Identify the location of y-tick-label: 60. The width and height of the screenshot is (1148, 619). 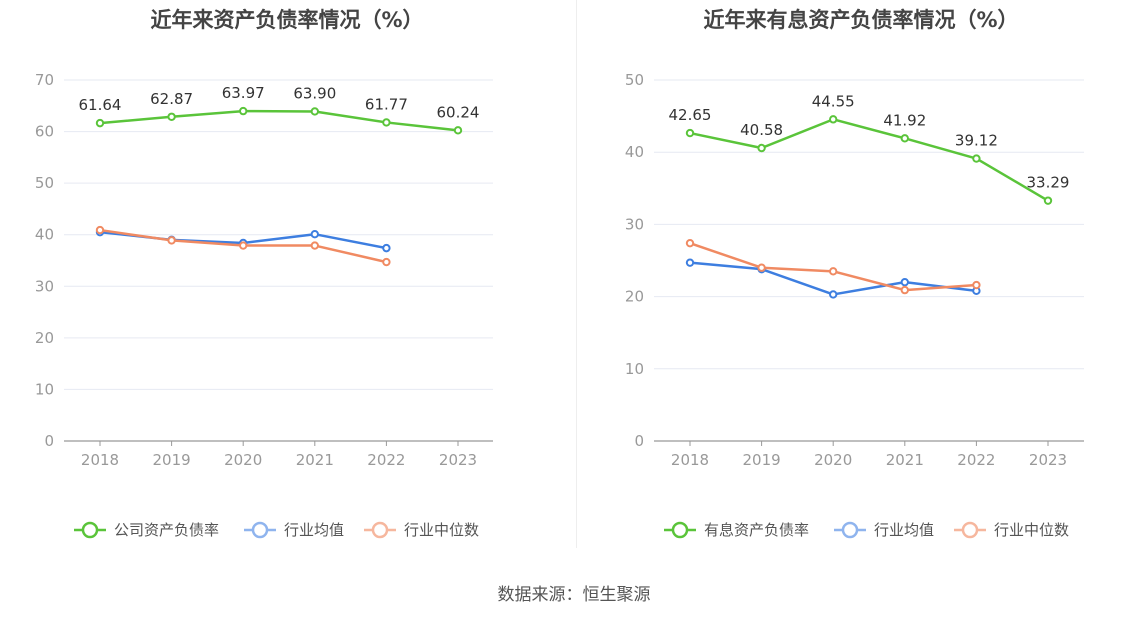
(44, 132).